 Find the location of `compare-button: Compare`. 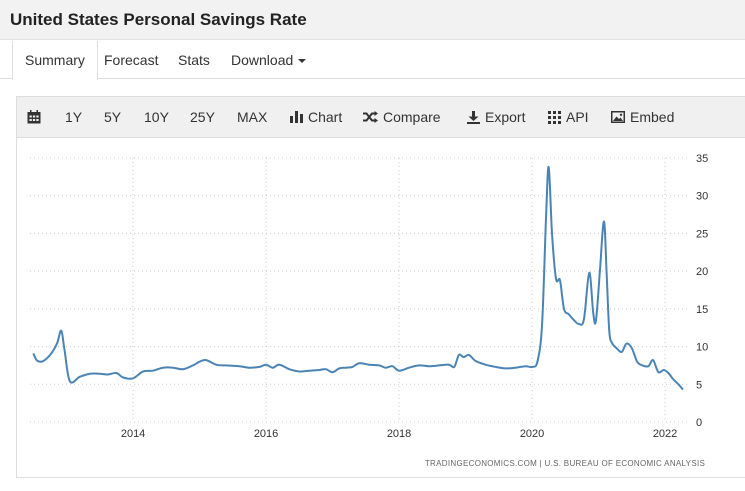

compare-button: Compare is located at coordinates (402, 117).